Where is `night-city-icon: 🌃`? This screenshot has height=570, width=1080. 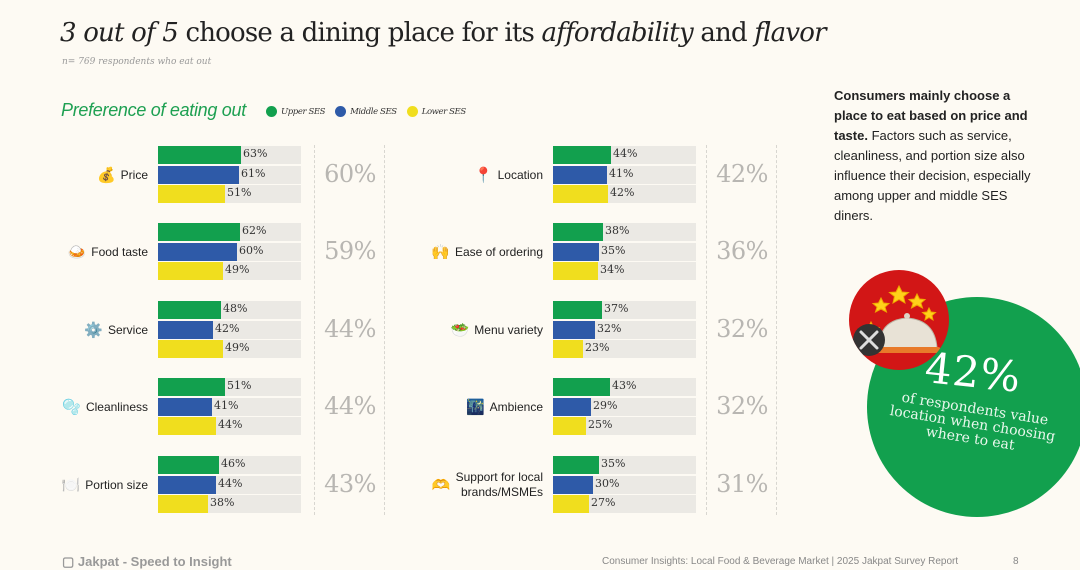
night-city-icon: 🌃 is located at coordinates (475, 407).